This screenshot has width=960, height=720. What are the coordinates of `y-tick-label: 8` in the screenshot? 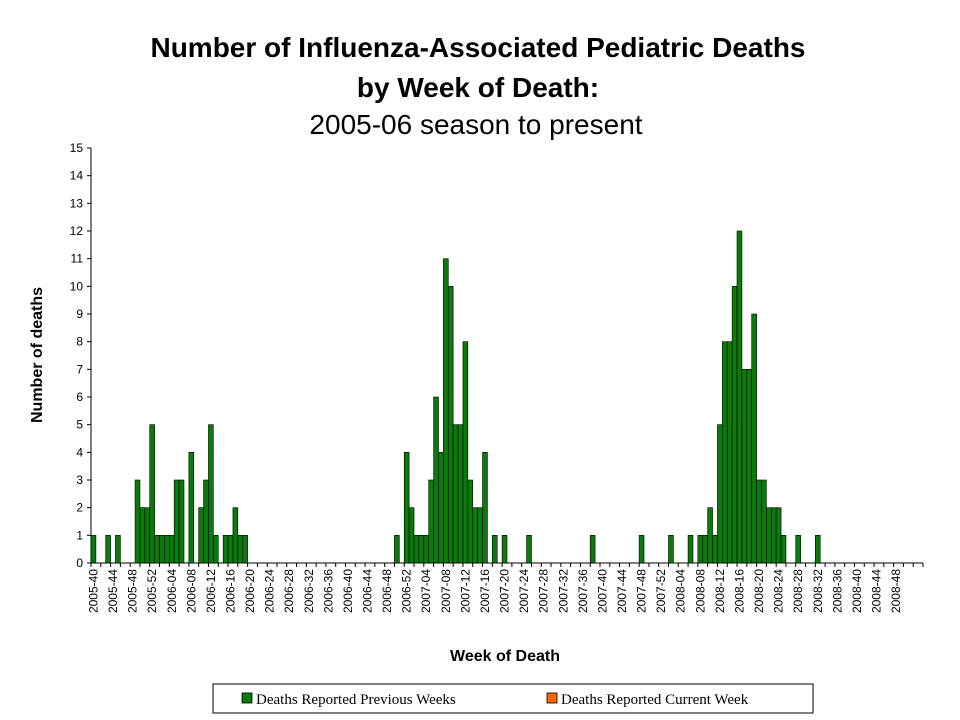 It's located at (79, 342).